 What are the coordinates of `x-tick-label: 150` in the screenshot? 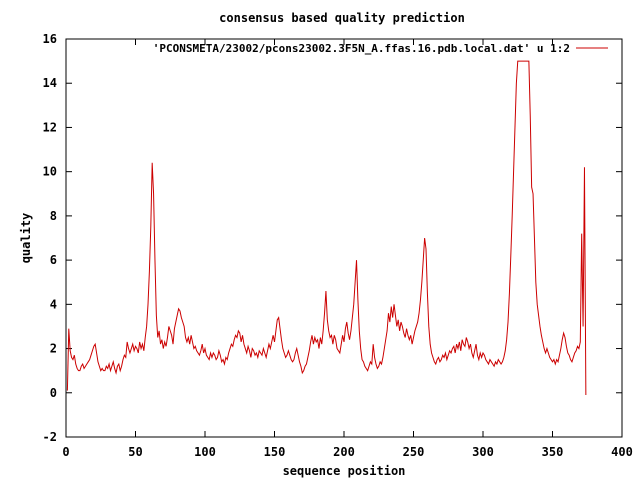 It's located at (275, 452).